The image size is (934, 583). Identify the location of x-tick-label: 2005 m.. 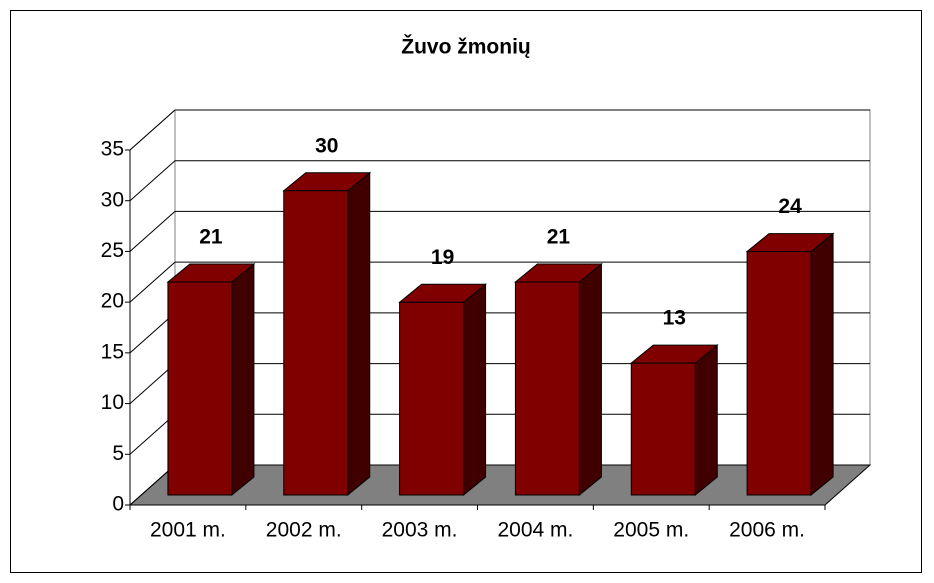
(651, 530).